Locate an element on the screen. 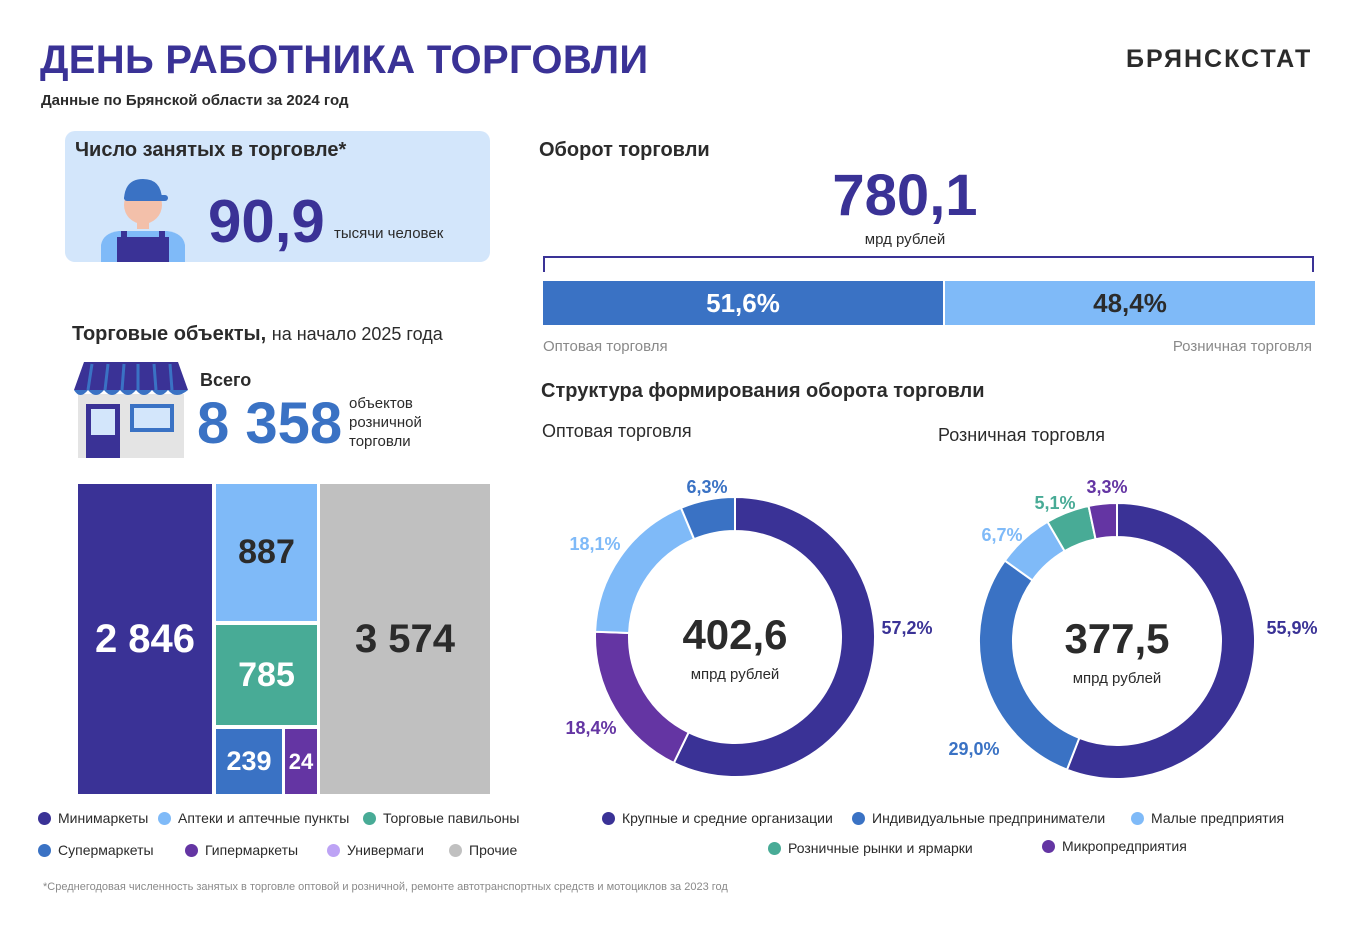  legend-label: Торговые павильоны is located at coordinates (451, 818).